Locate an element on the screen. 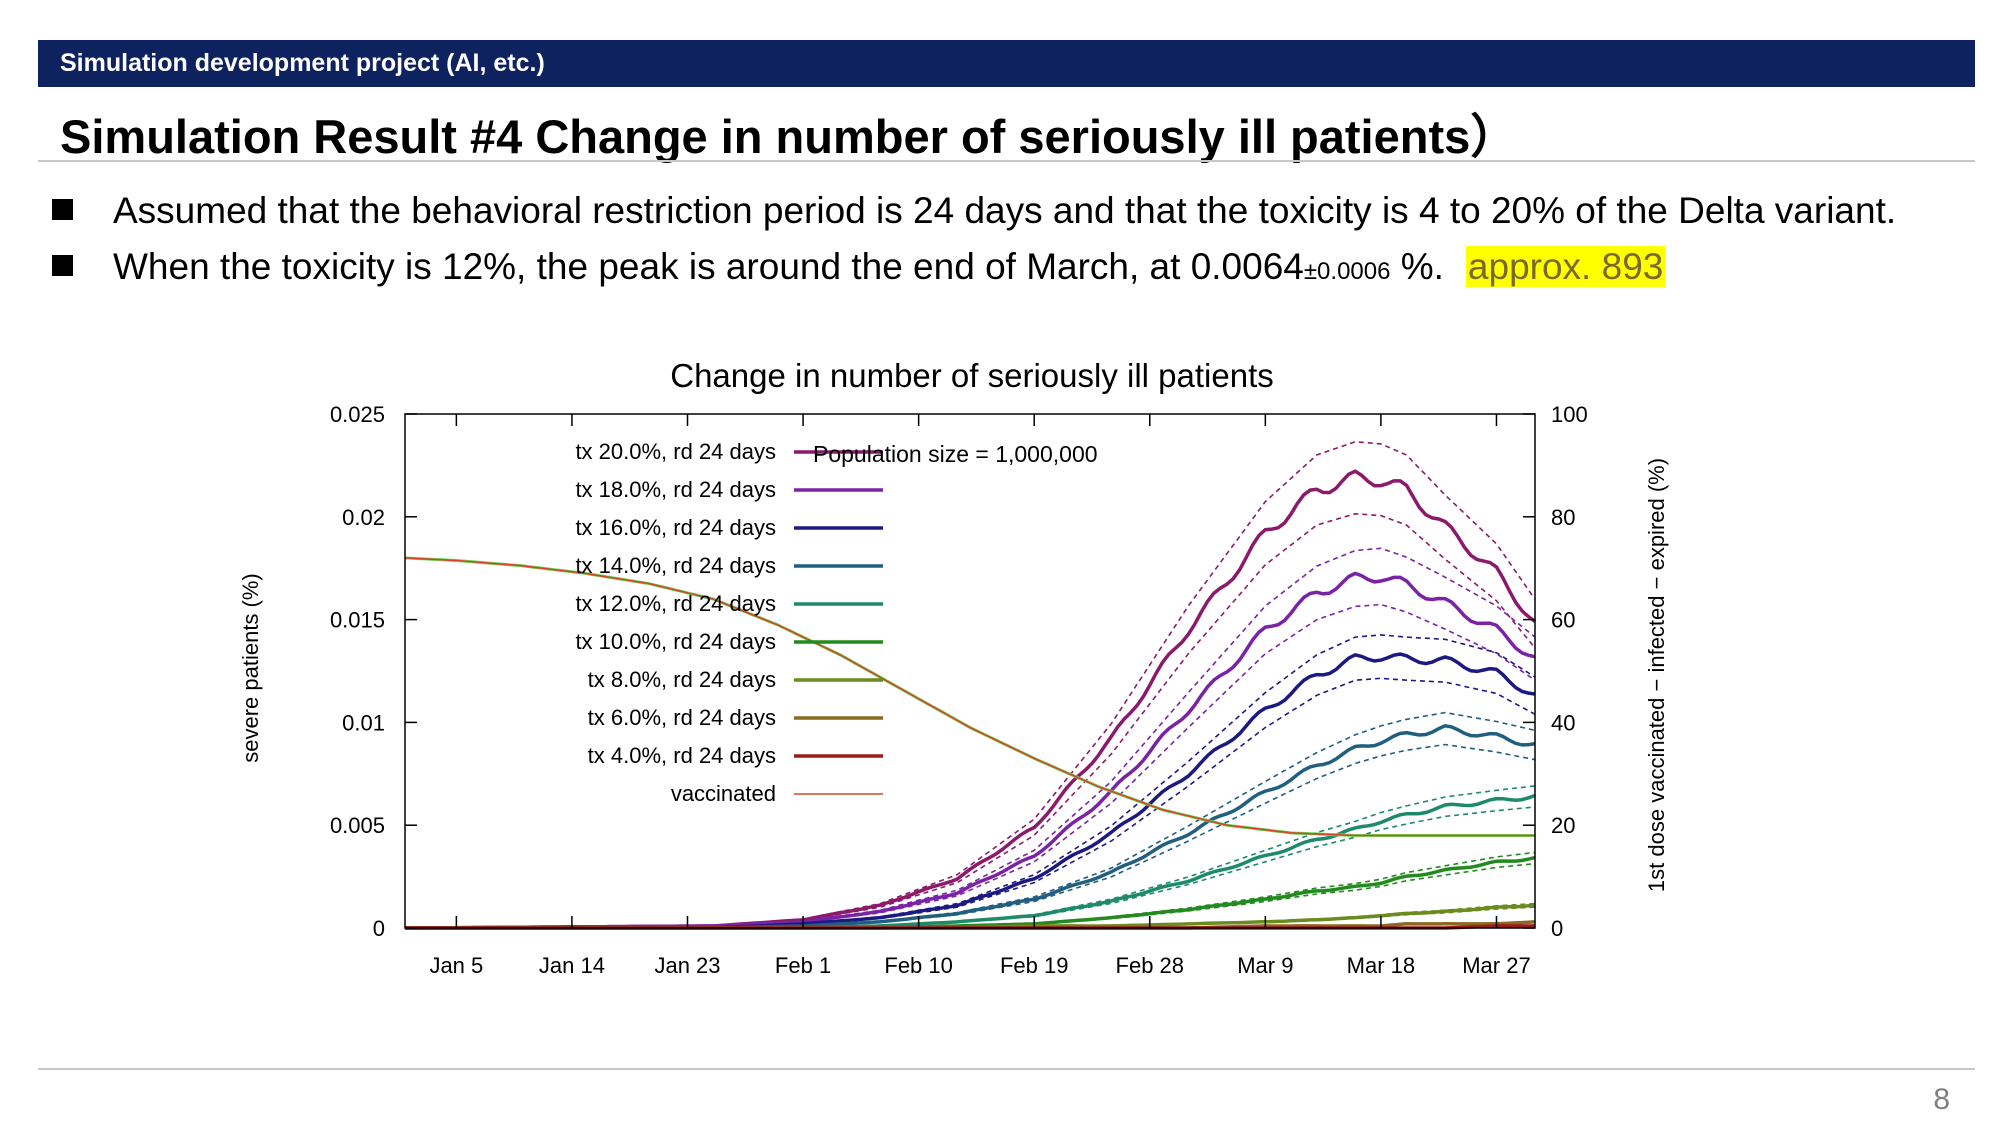 The height and width of the screenshot is (1125, 2000). series-5-upper-band is located at coordinates (970, 857).